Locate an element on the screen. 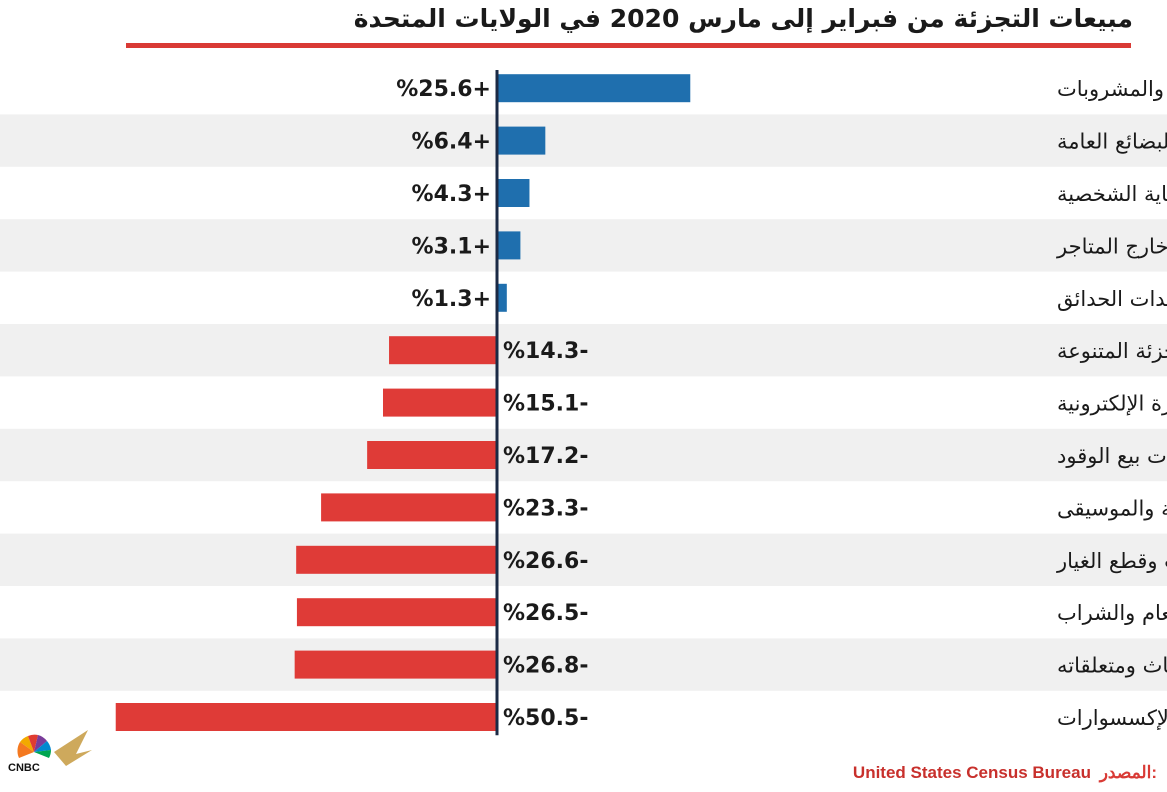 This screenshot has width=1167, height=792. value-label: %25.6+ is located at coordinates (443, 89).